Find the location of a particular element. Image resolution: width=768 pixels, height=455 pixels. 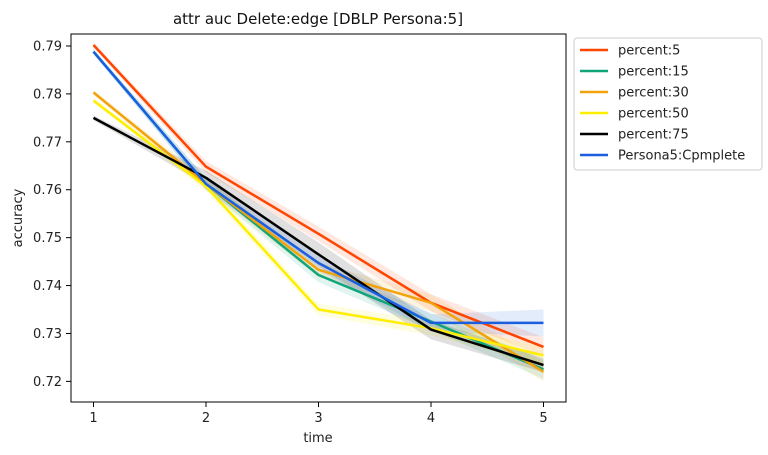

legend-box is located at coordinates (668, 104).